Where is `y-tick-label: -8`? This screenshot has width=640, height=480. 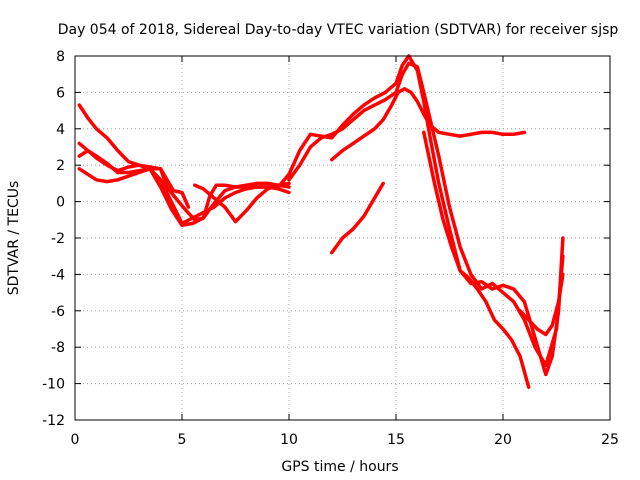
y-tick-label: -8 is located at coordinates (58, 348).